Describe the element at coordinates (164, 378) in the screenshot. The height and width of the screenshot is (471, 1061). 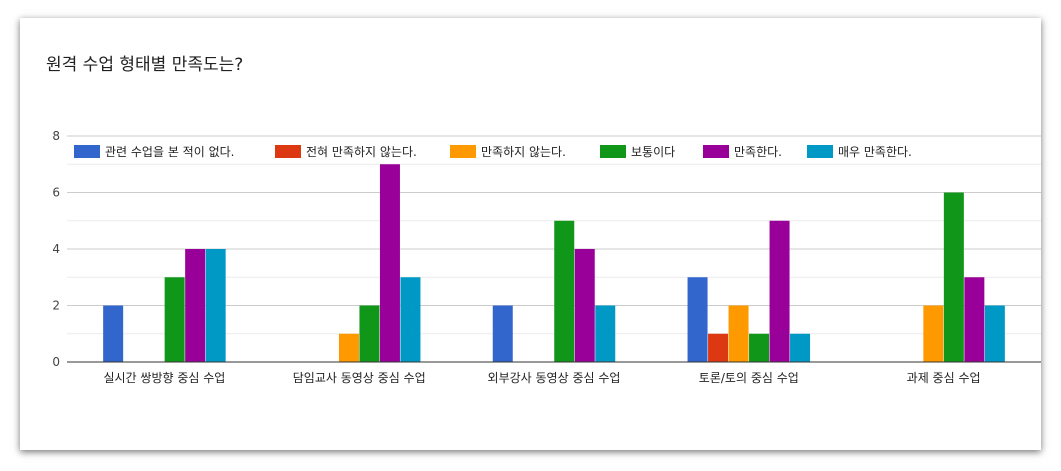
I see `x-category-label: 실시간 쌍방향 중심 수업` at that location.